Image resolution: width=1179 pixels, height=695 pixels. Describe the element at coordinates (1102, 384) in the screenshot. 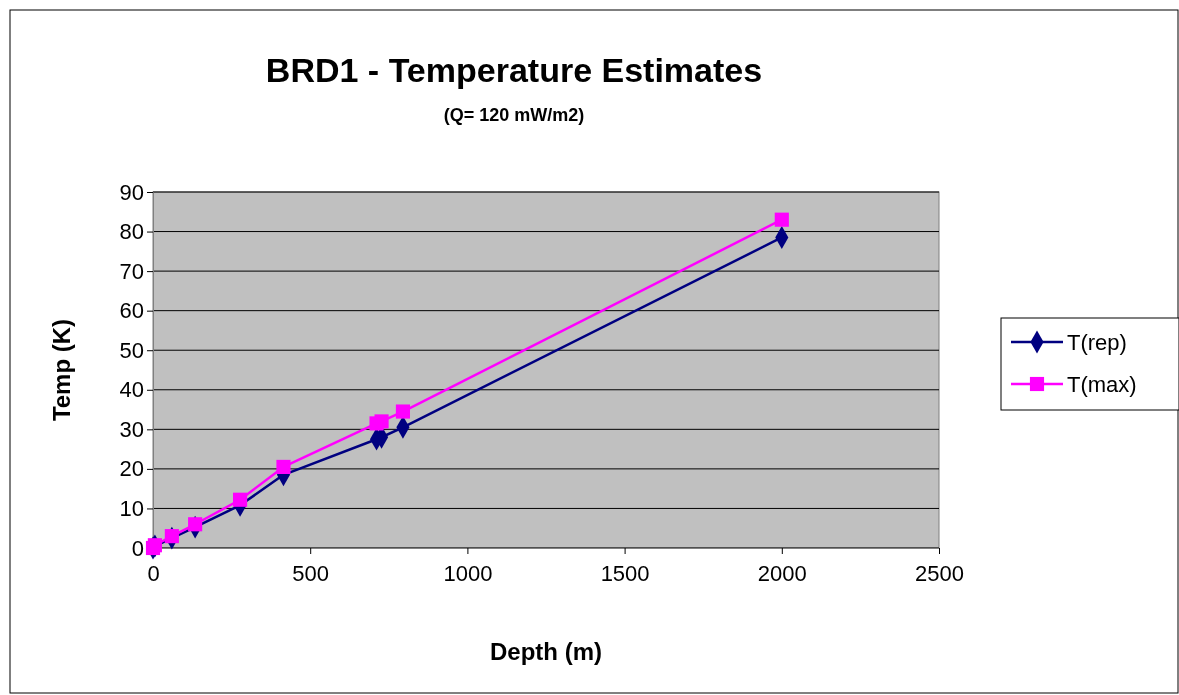

I see `legend-label: T(max)` at that location.